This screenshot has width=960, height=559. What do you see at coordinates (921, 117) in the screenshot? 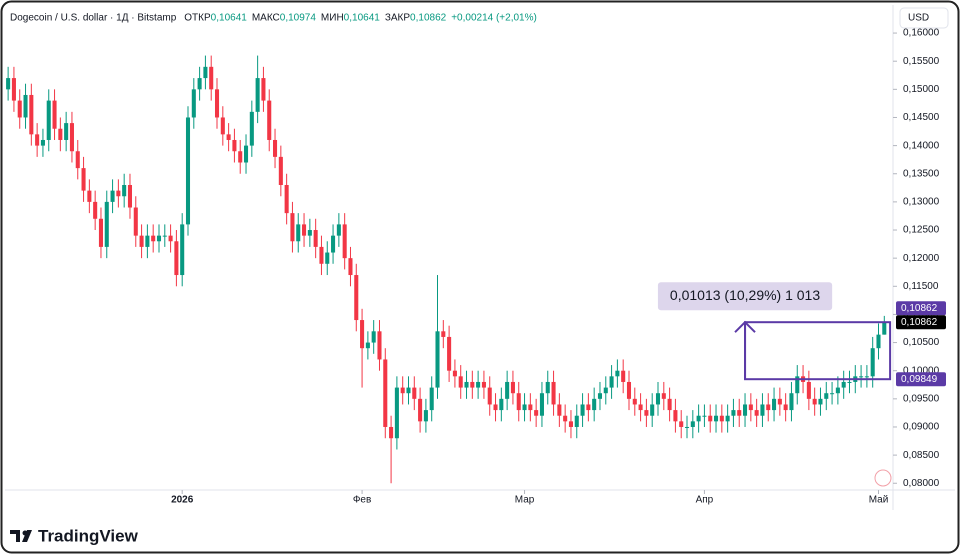
I see `y-tick-label: 0,14500` at bounding box center [921, 117].